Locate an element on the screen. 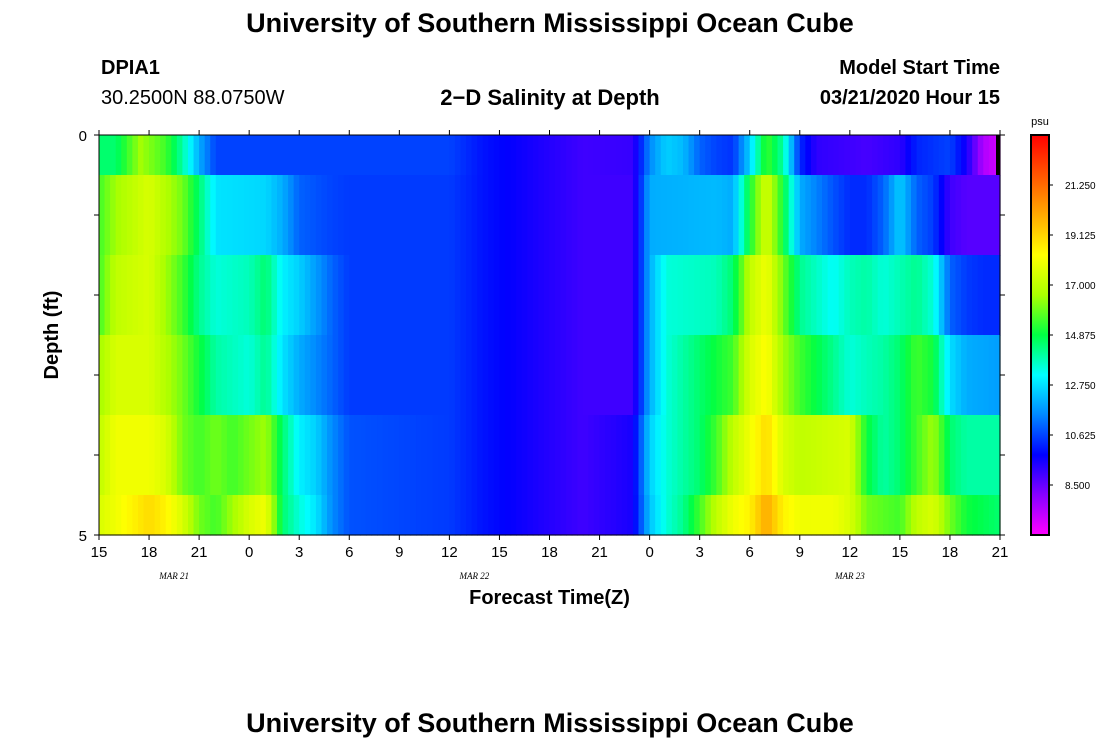 The width and height of the screenshot is (1100, 750). y-axis-label: Depth (ft) is located at coordinates (52, 335).